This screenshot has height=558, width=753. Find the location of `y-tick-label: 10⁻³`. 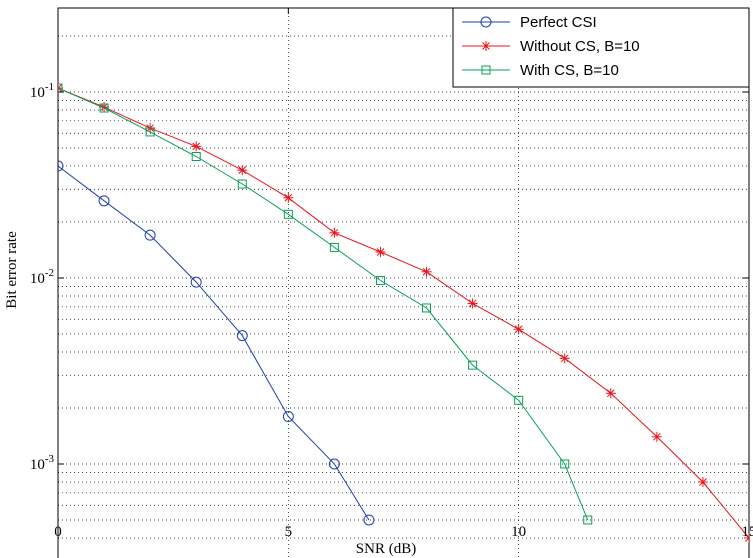

y-tick-label: 10⁻³ is located at coordinates (42, 463).